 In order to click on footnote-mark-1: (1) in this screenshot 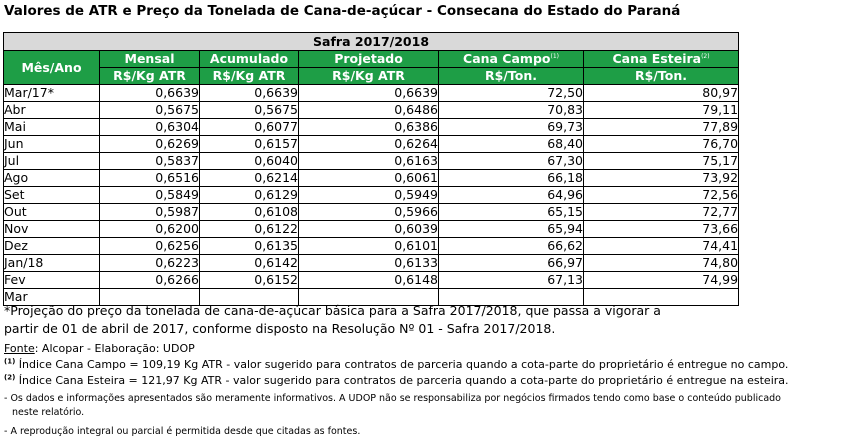, I will do `click(10, 361)`.